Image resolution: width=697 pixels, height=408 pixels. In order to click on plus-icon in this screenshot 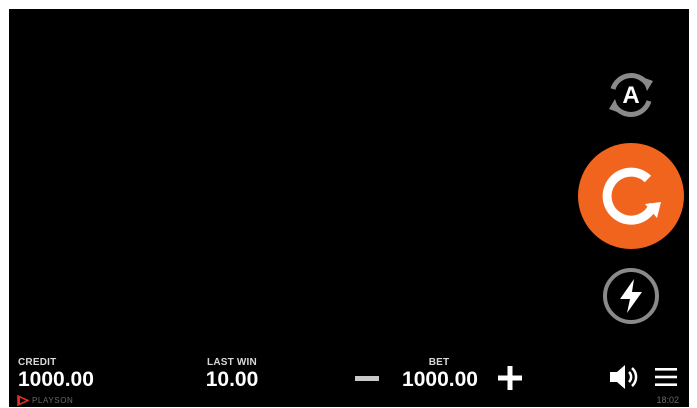, I will do `click(510, 378)`.